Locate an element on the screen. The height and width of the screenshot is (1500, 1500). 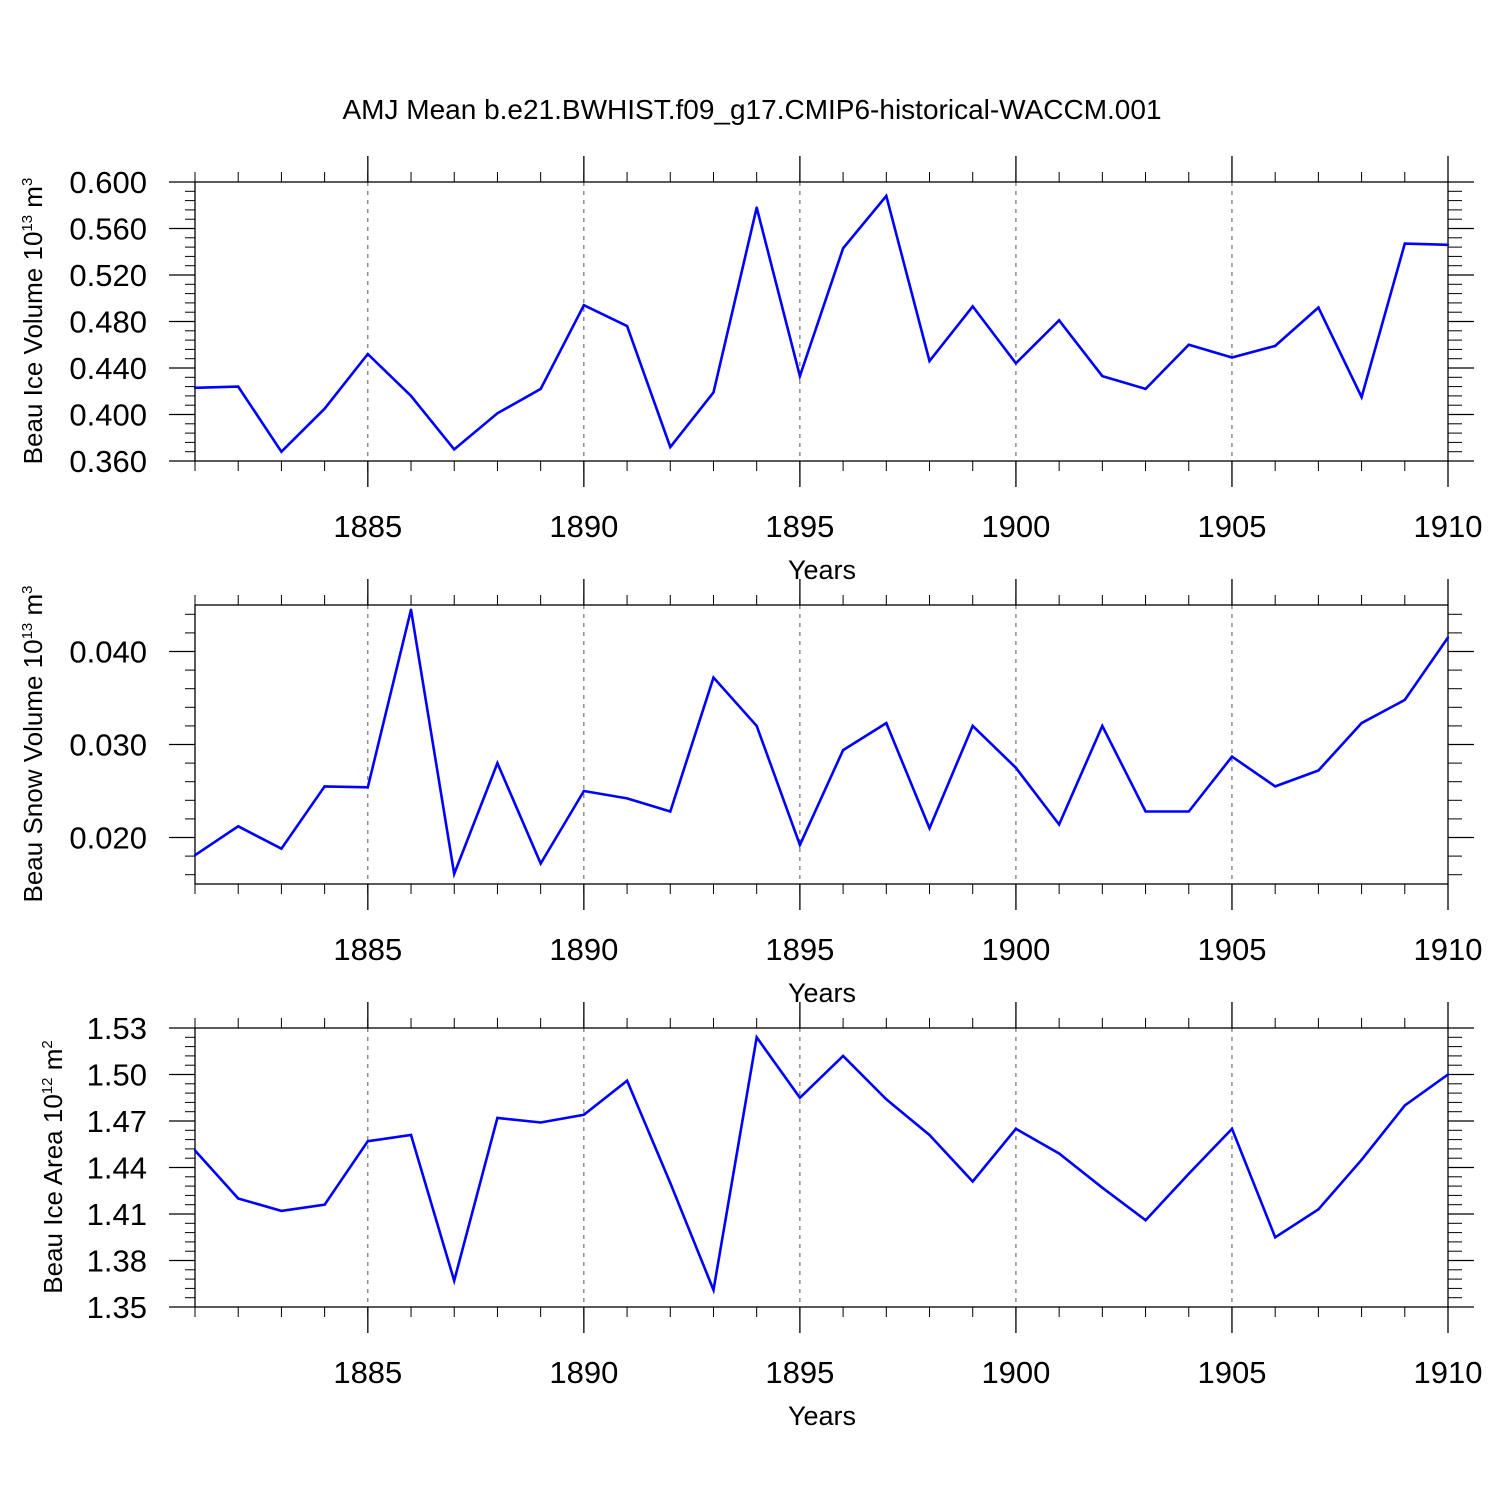
snow-volume-ytick-label: 0.040 is located at coordinates (108, 652).